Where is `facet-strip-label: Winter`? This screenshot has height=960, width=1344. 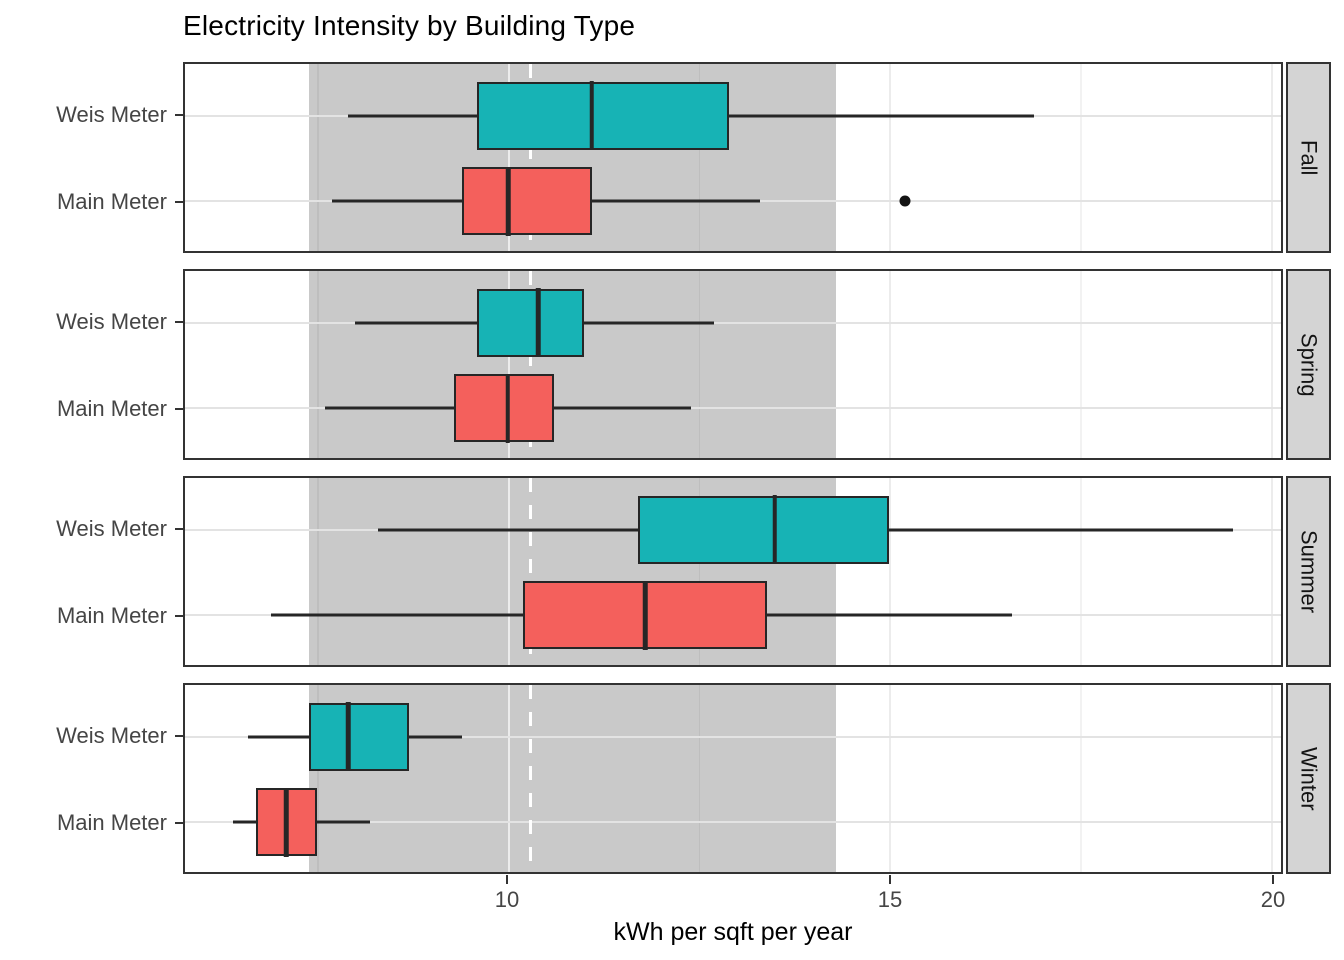 facet-strip-label: Winter is located at coordinates (1309, 778).